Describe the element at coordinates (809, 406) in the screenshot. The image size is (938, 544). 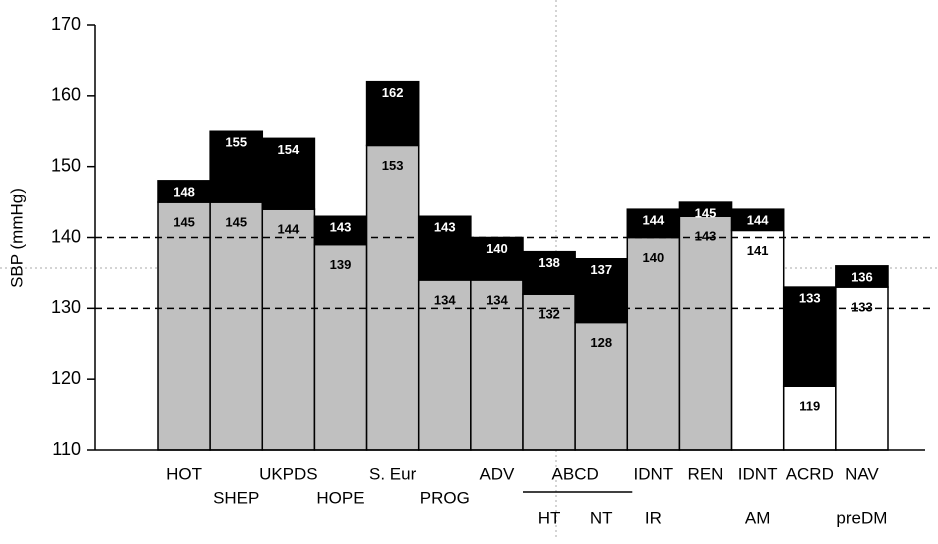
I see `lower-value-label: 119` at that location.